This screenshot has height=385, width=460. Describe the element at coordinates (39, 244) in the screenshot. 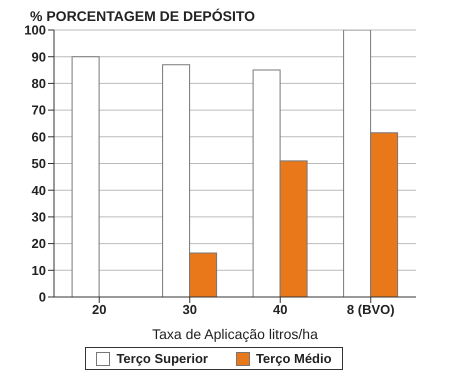

I see `y-tick-label: 20` at that location.